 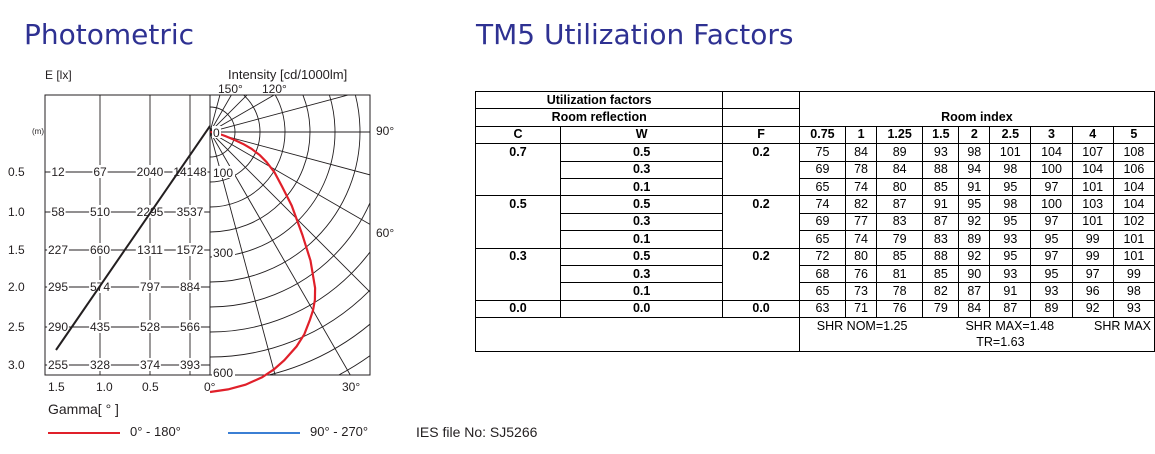 I want to click on angle-label-120: 120°, so click(x=274, y=89).